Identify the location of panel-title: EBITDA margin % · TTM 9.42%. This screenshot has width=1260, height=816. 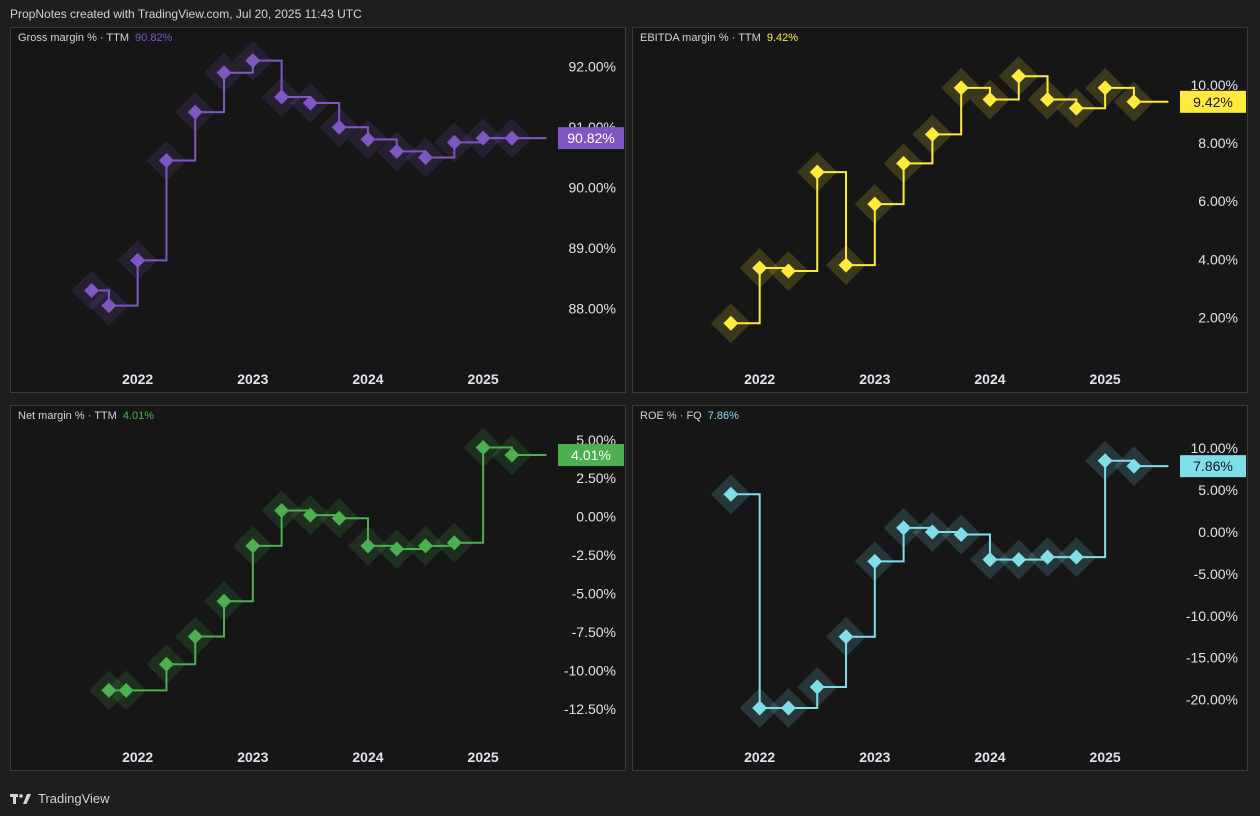
(719, 38).